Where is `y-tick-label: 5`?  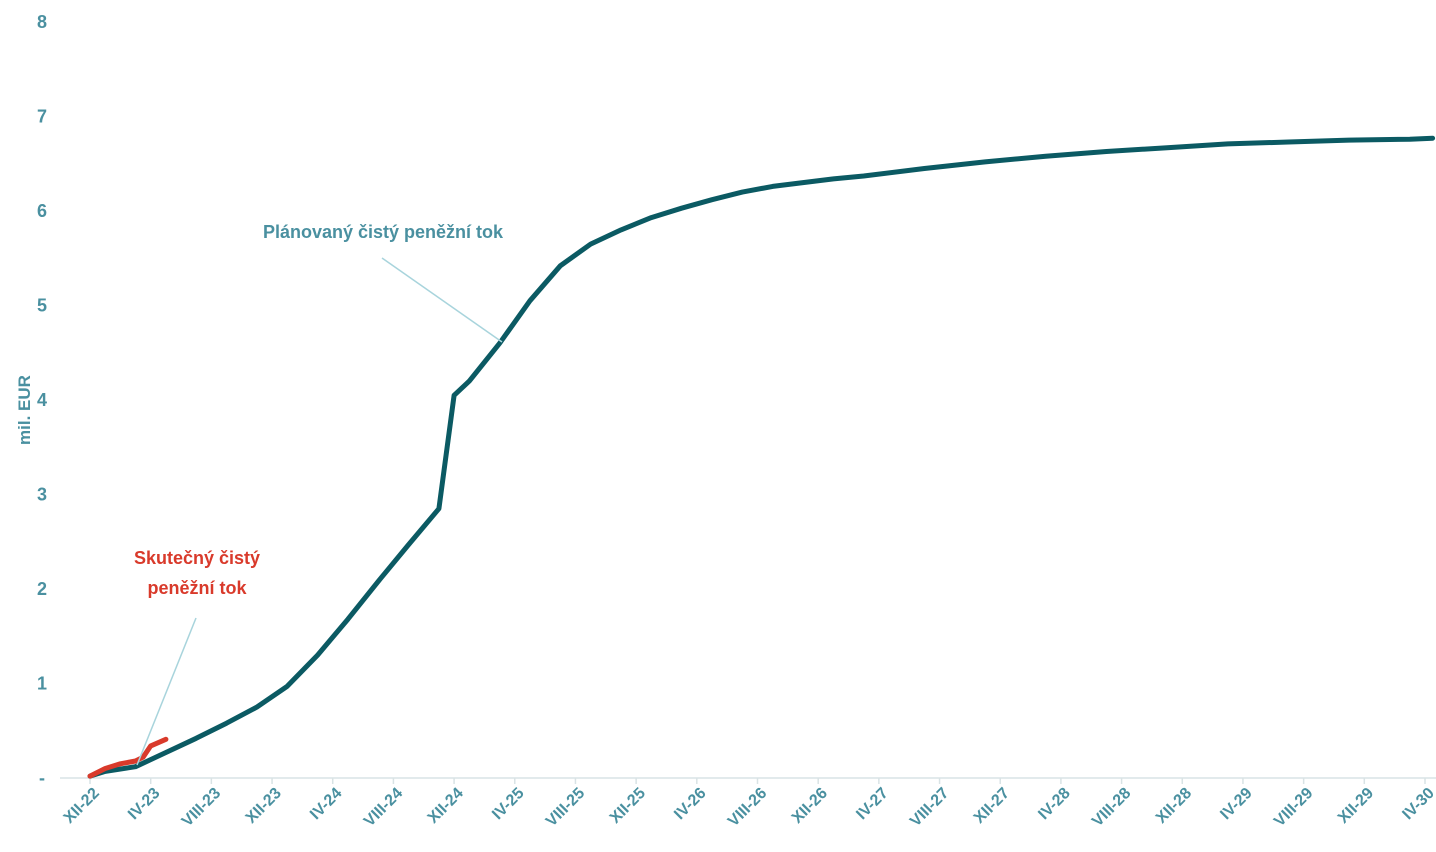
y-tick-label: 5 is located at coordinates (42, 306).